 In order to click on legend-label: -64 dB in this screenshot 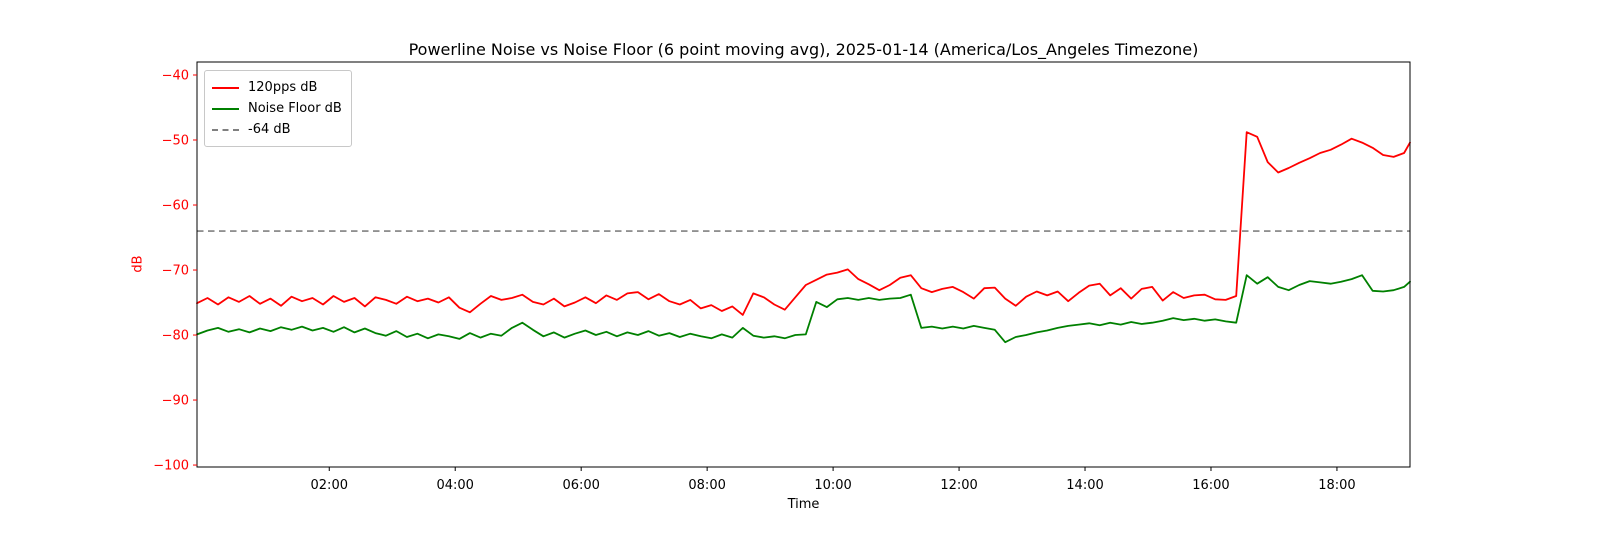, I will do `click(269, 129)`.